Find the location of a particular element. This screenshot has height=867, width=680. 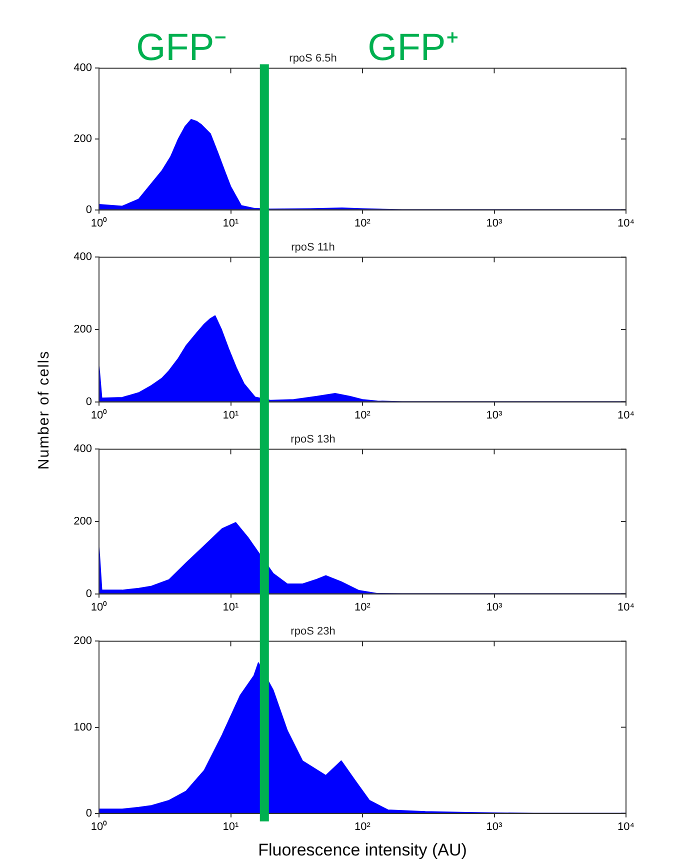

y-axis-title: Number of cells is located at coordinates (44, 410).